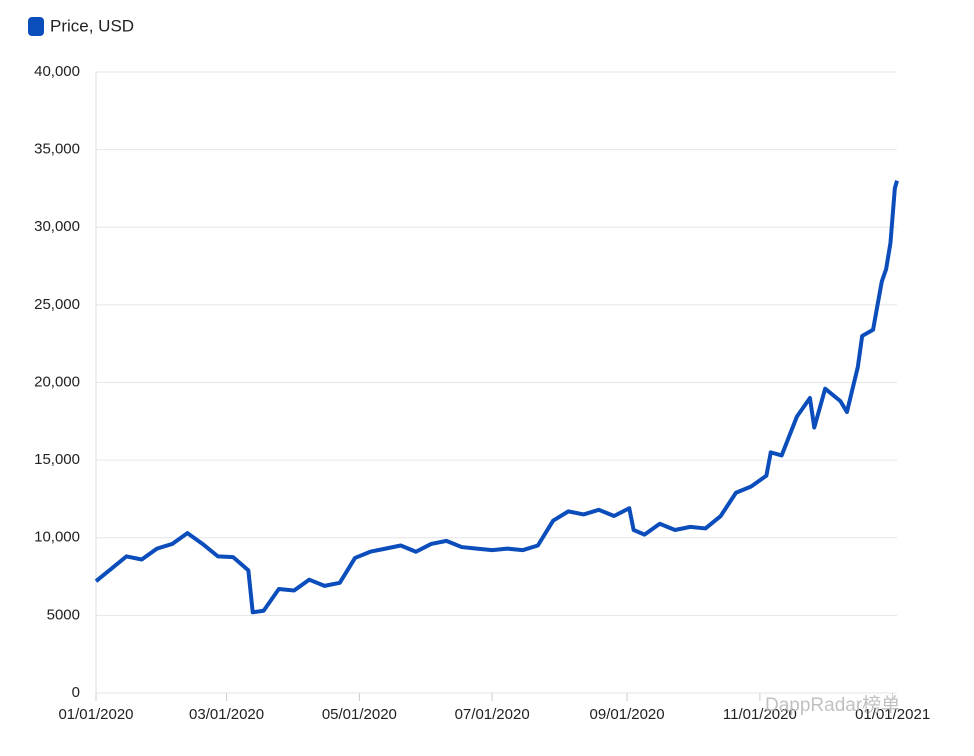 This screenshot has height=756, width=974. What do you see at coordinates (57, 149) in the screenshot?
I see `y-tick-label: 35,000` at bounding box center [57, 149].